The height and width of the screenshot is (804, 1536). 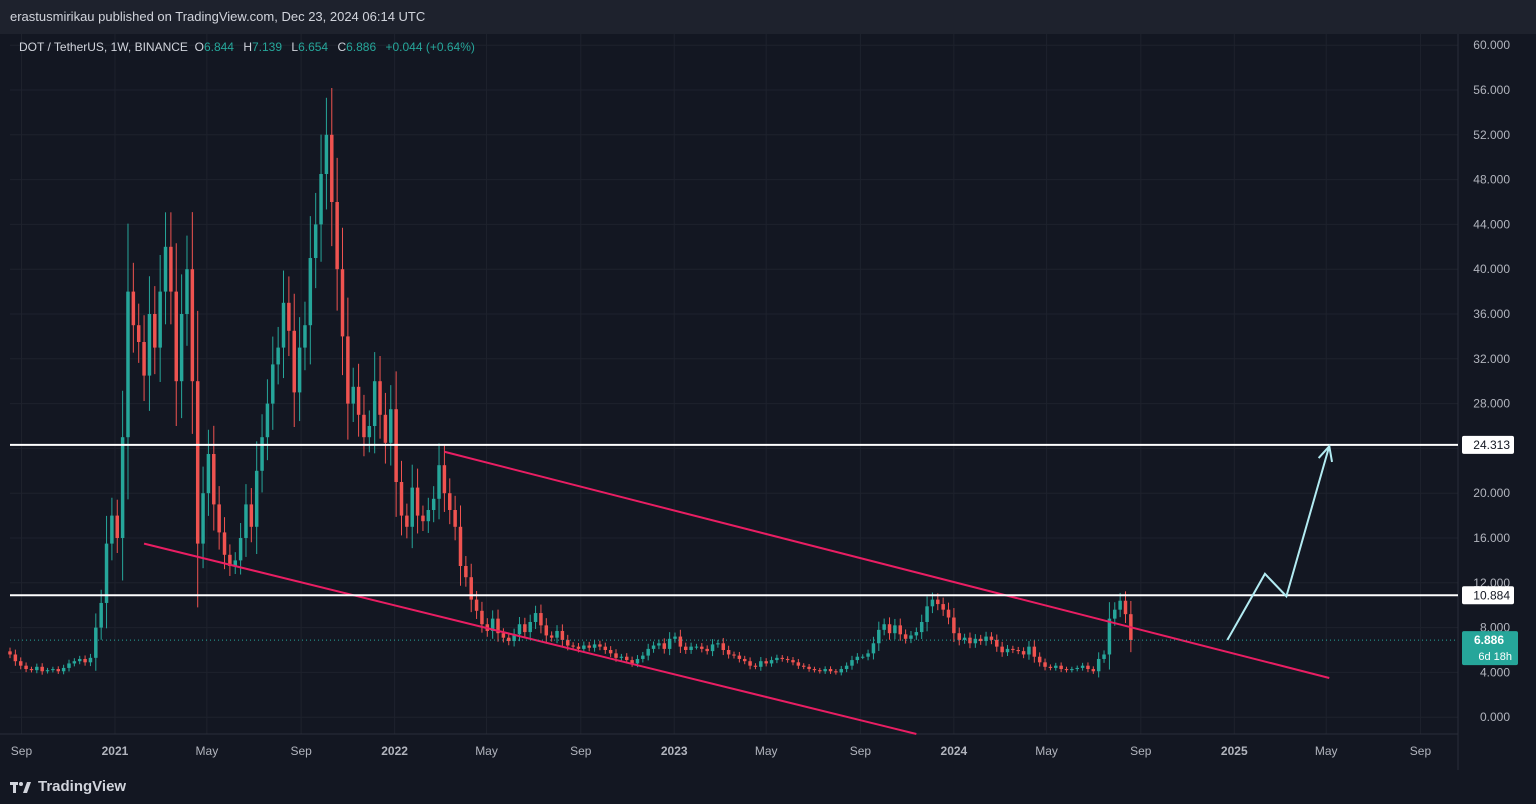 What do you see at coordinates (394, 751) in the screenshot?
I see `x-tick-label: 2022` at bounding box center [394, 751].